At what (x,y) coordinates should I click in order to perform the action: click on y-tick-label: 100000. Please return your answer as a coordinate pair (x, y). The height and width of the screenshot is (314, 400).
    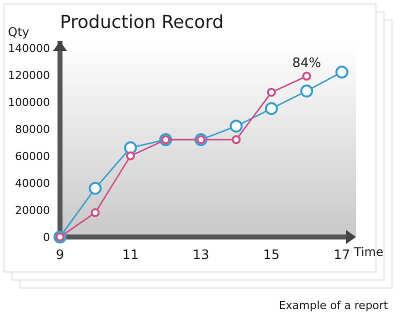
    Looking at the image, I should click on (29, 102).